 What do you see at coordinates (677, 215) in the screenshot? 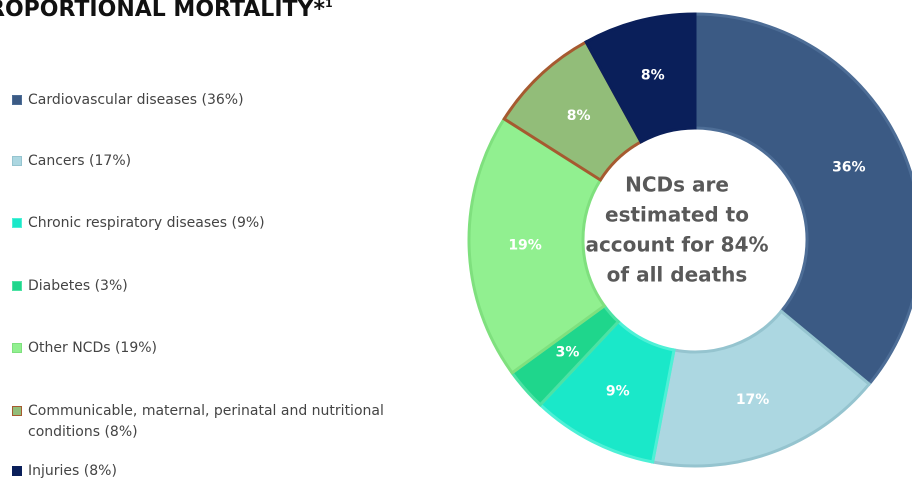
I see `center-text: estimated to` at bounding box center [677, 215].